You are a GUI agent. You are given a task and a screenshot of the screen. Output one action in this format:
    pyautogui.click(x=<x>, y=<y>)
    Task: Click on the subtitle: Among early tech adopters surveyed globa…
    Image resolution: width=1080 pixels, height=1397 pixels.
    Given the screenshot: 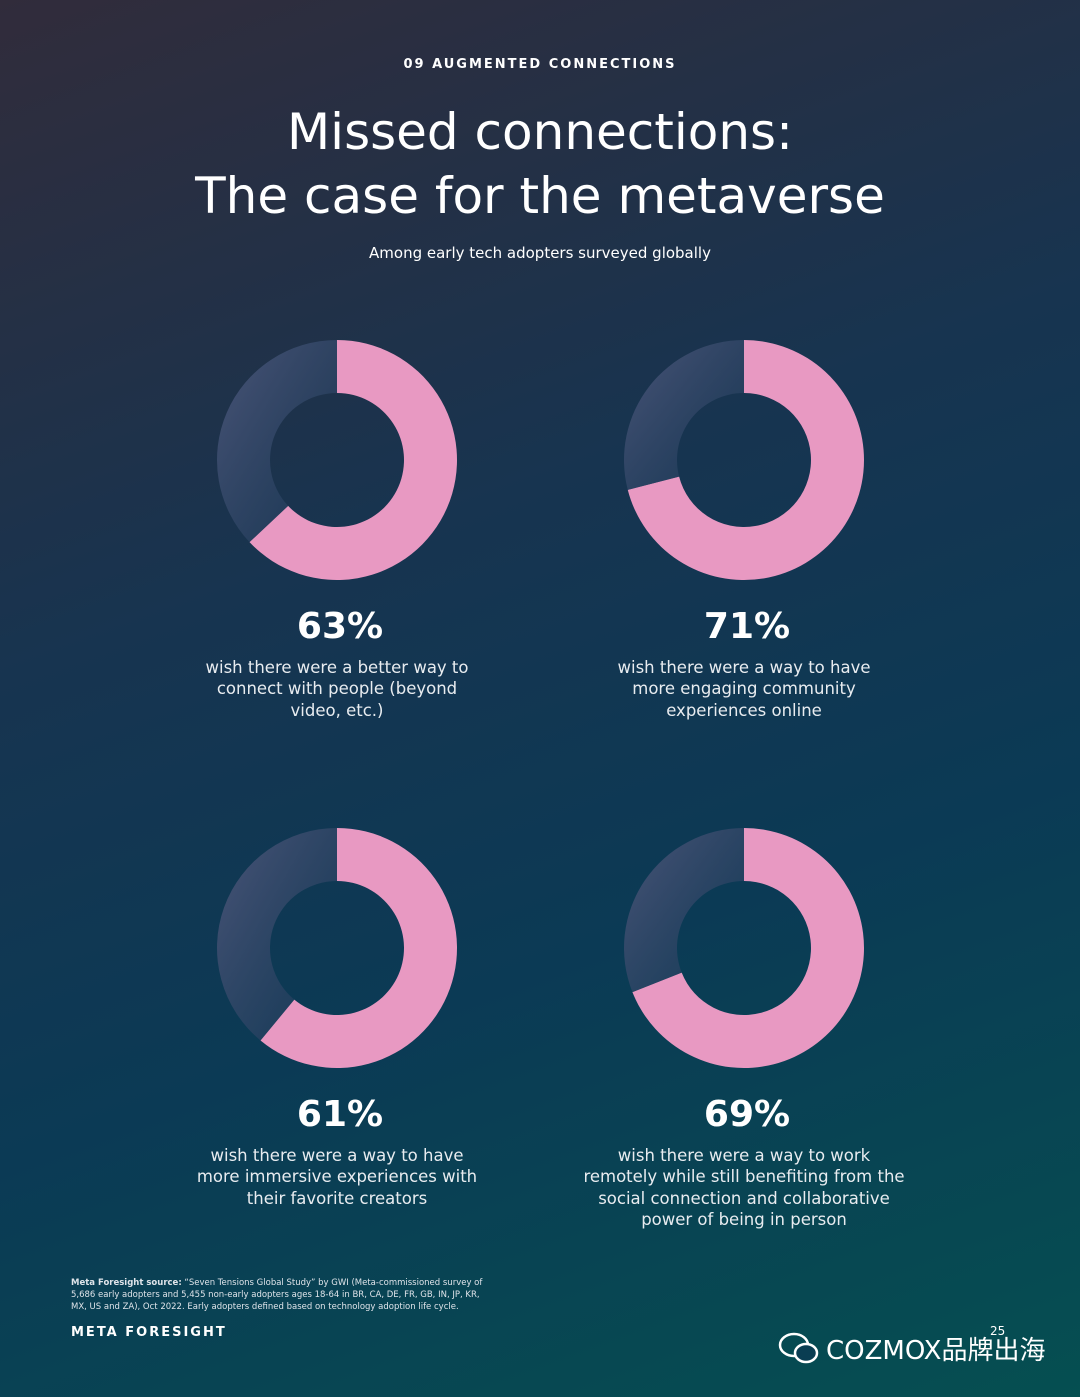 What is the action you would take?
    pyautogui.click(x=540, y=253)
    